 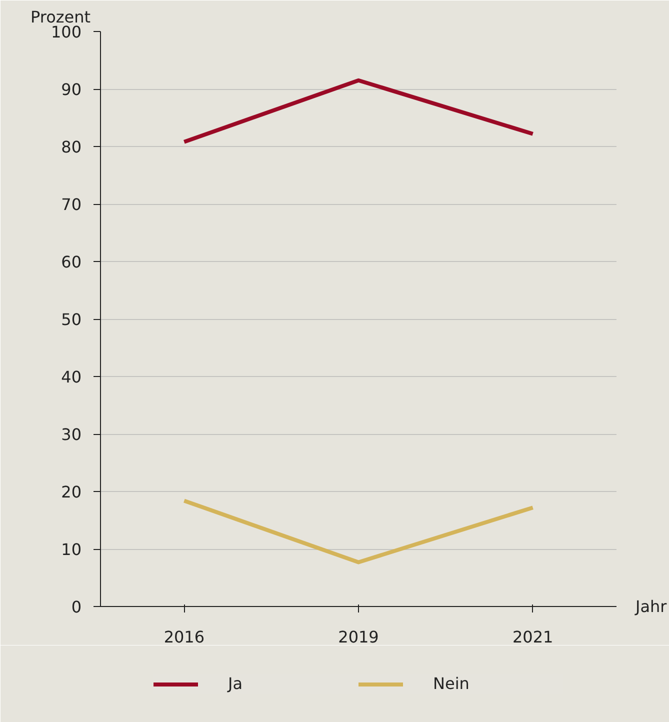 I want to click on legend-label: Nein, so click(x=451, y=683).